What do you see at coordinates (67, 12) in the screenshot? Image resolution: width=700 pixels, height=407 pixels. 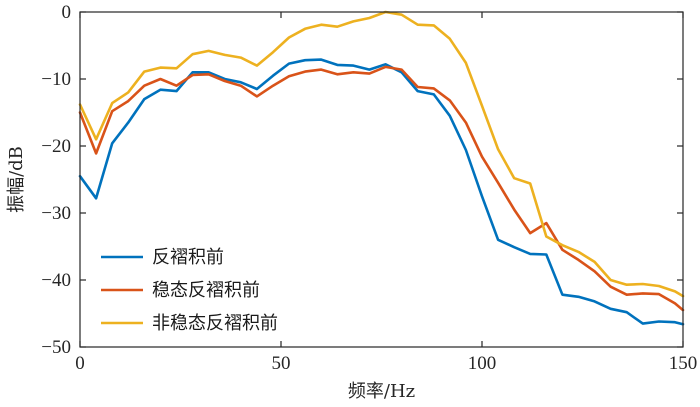 I see `y-tick-label: 0` at bounding box center [67, 12].